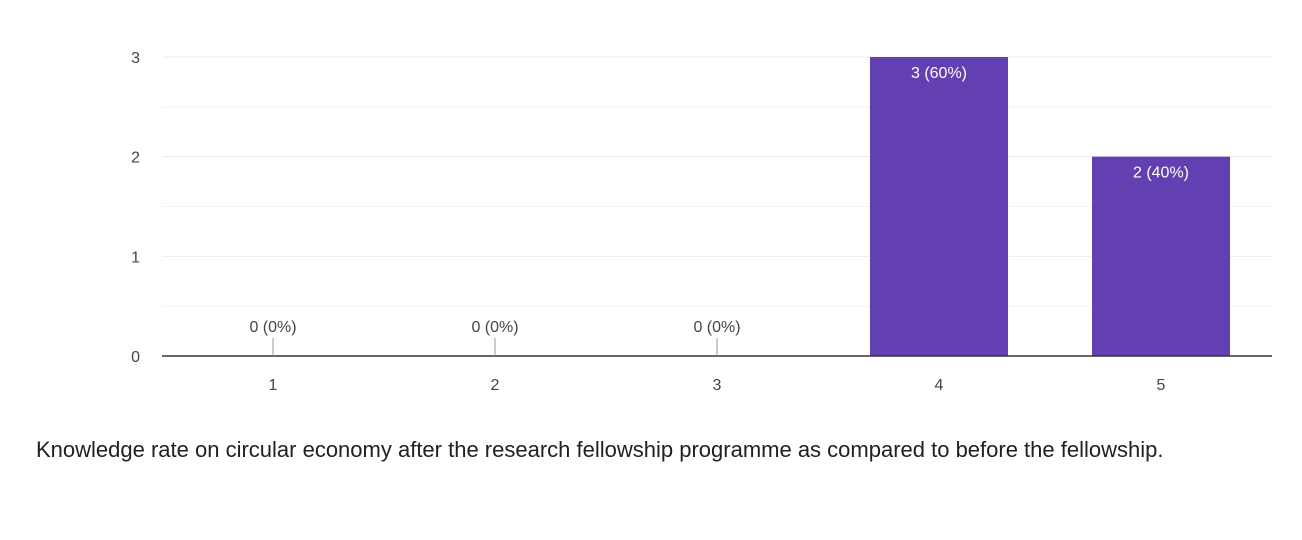 This screenshot has width=1302, height=540. What do you see at coordinates (135, 58) in the screenshot?
I see `y-tick-label: 3` at bounding box center [135, 58].